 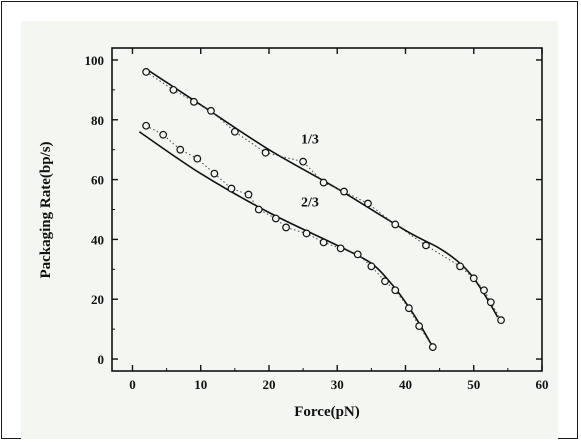 What do you see at coordinates (95, 60) in the screenshot?
I see `y-tick-label-5: 100` at bounding box center [95, 60].